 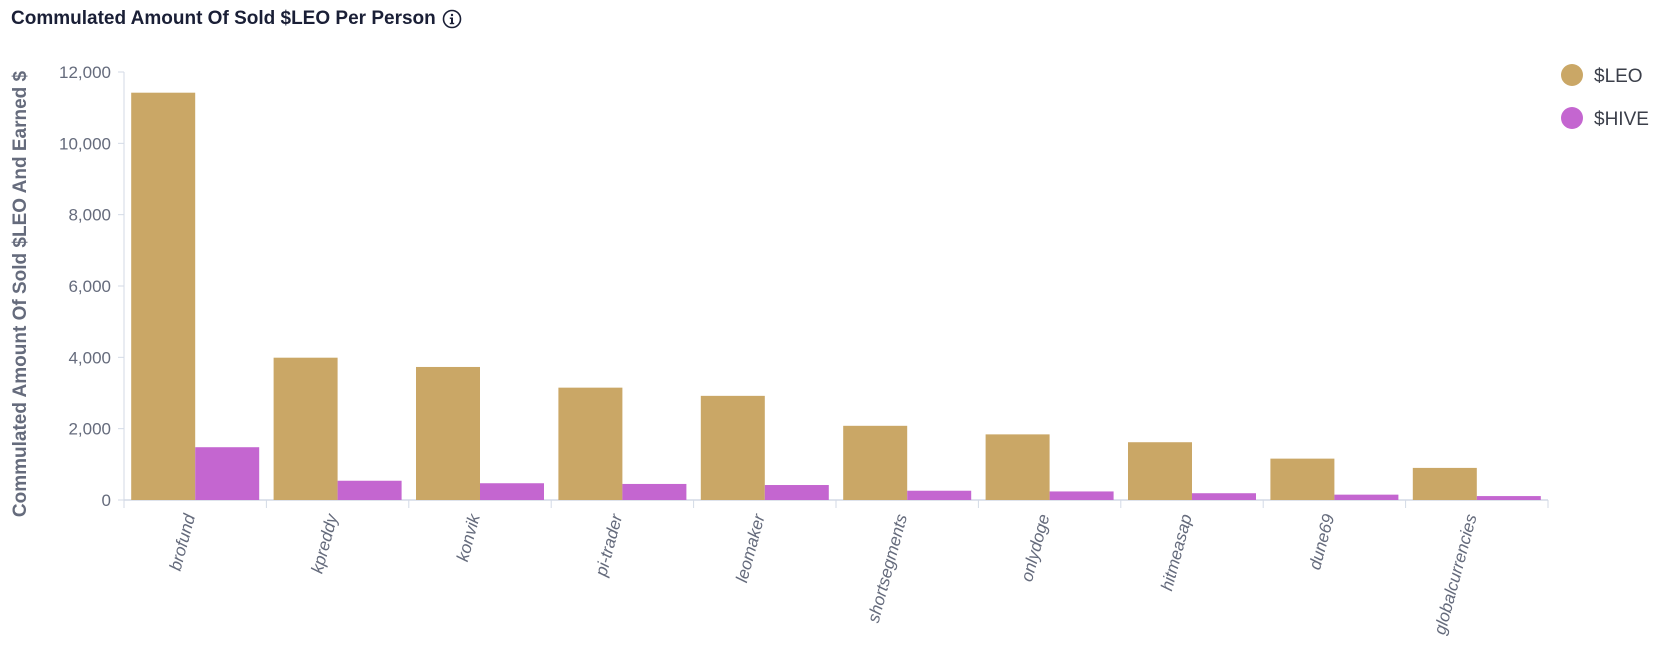 What do you see at coordinates (106, 500) in the screenshot?
I see `y-tick-label: 0` at bounding box center [106, 500].